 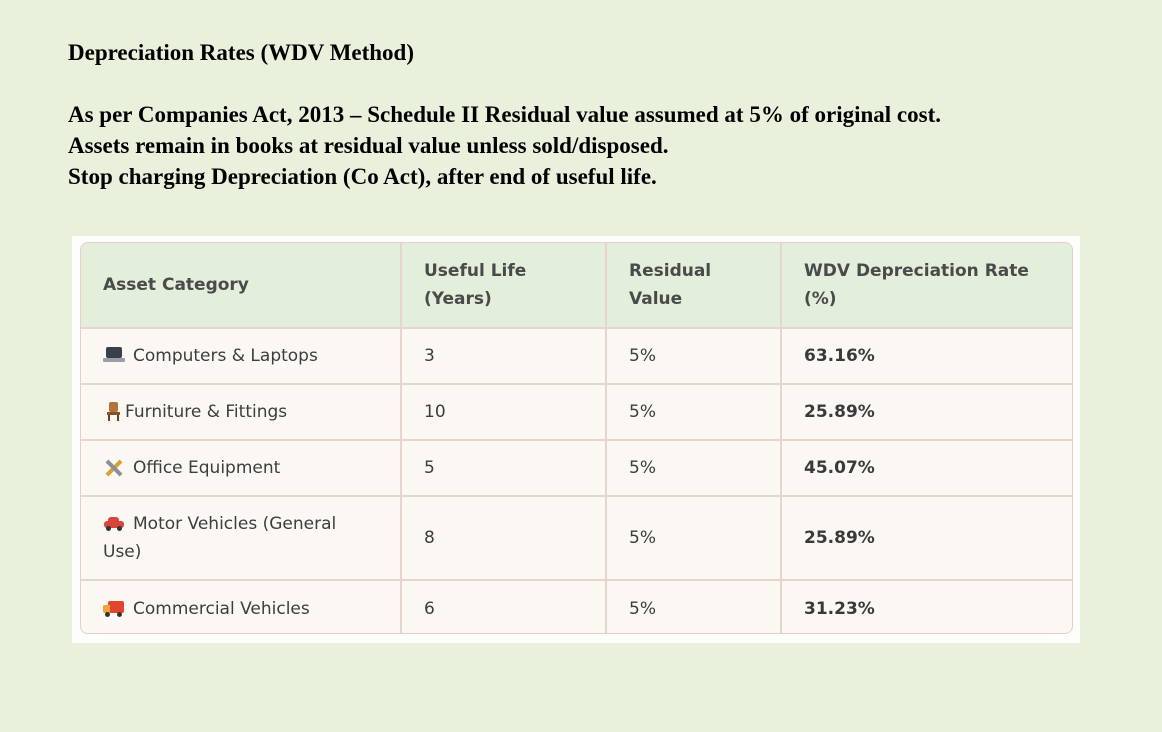 What do you see at coordinates (241, 286) in the screenshot?
I see `header-asset-category: Asset Category` at bounding box center [241, 286].